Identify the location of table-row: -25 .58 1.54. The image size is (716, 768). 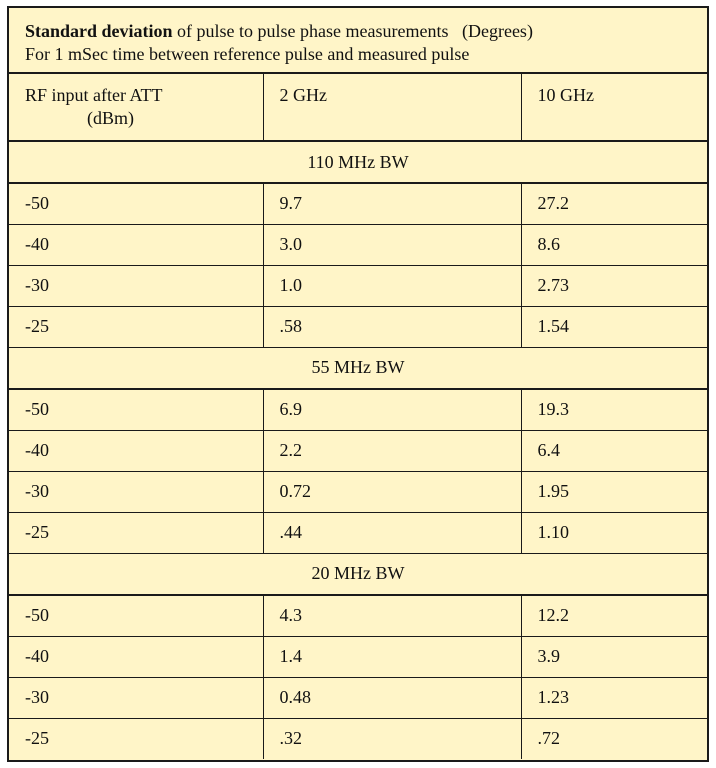
(358, 327).